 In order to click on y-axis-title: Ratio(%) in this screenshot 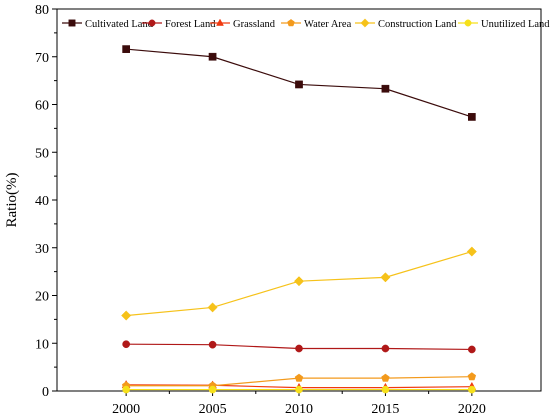, I will do `click(12, 200)`.